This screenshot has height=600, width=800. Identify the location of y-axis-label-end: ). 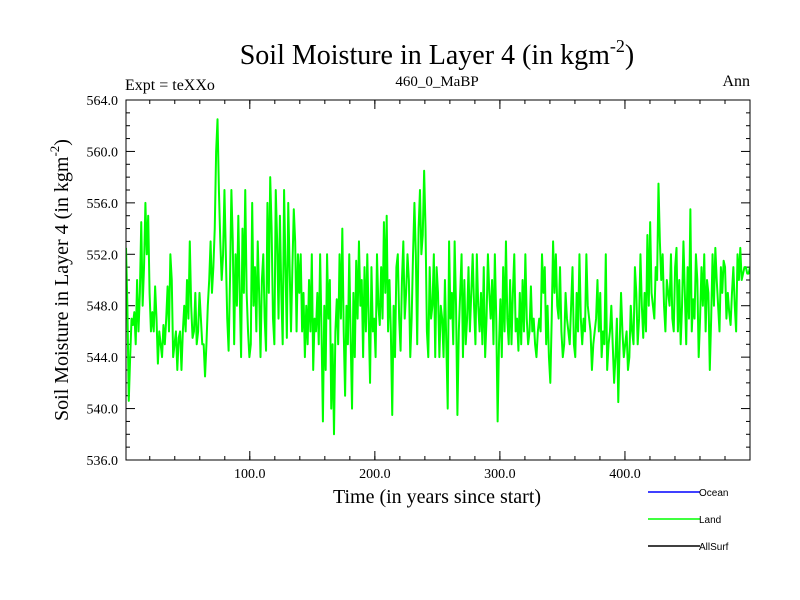
(62, 142).